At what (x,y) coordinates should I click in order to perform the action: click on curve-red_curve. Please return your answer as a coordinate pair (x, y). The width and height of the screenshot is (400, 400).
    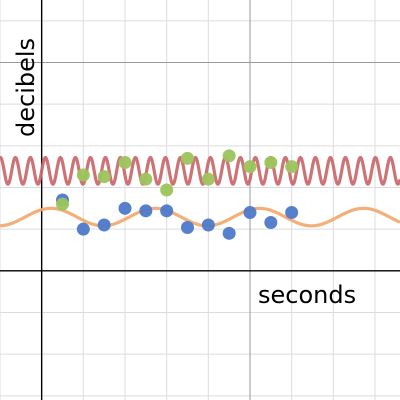
    Looking at the image, I should click on (200, 170).